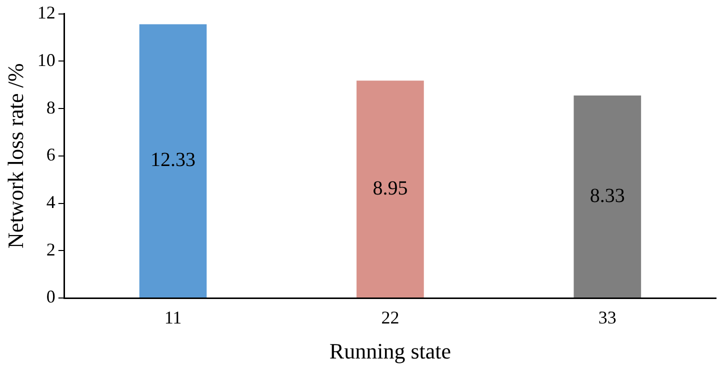  I want to click on annotation: 12.33, so click(173, 160).